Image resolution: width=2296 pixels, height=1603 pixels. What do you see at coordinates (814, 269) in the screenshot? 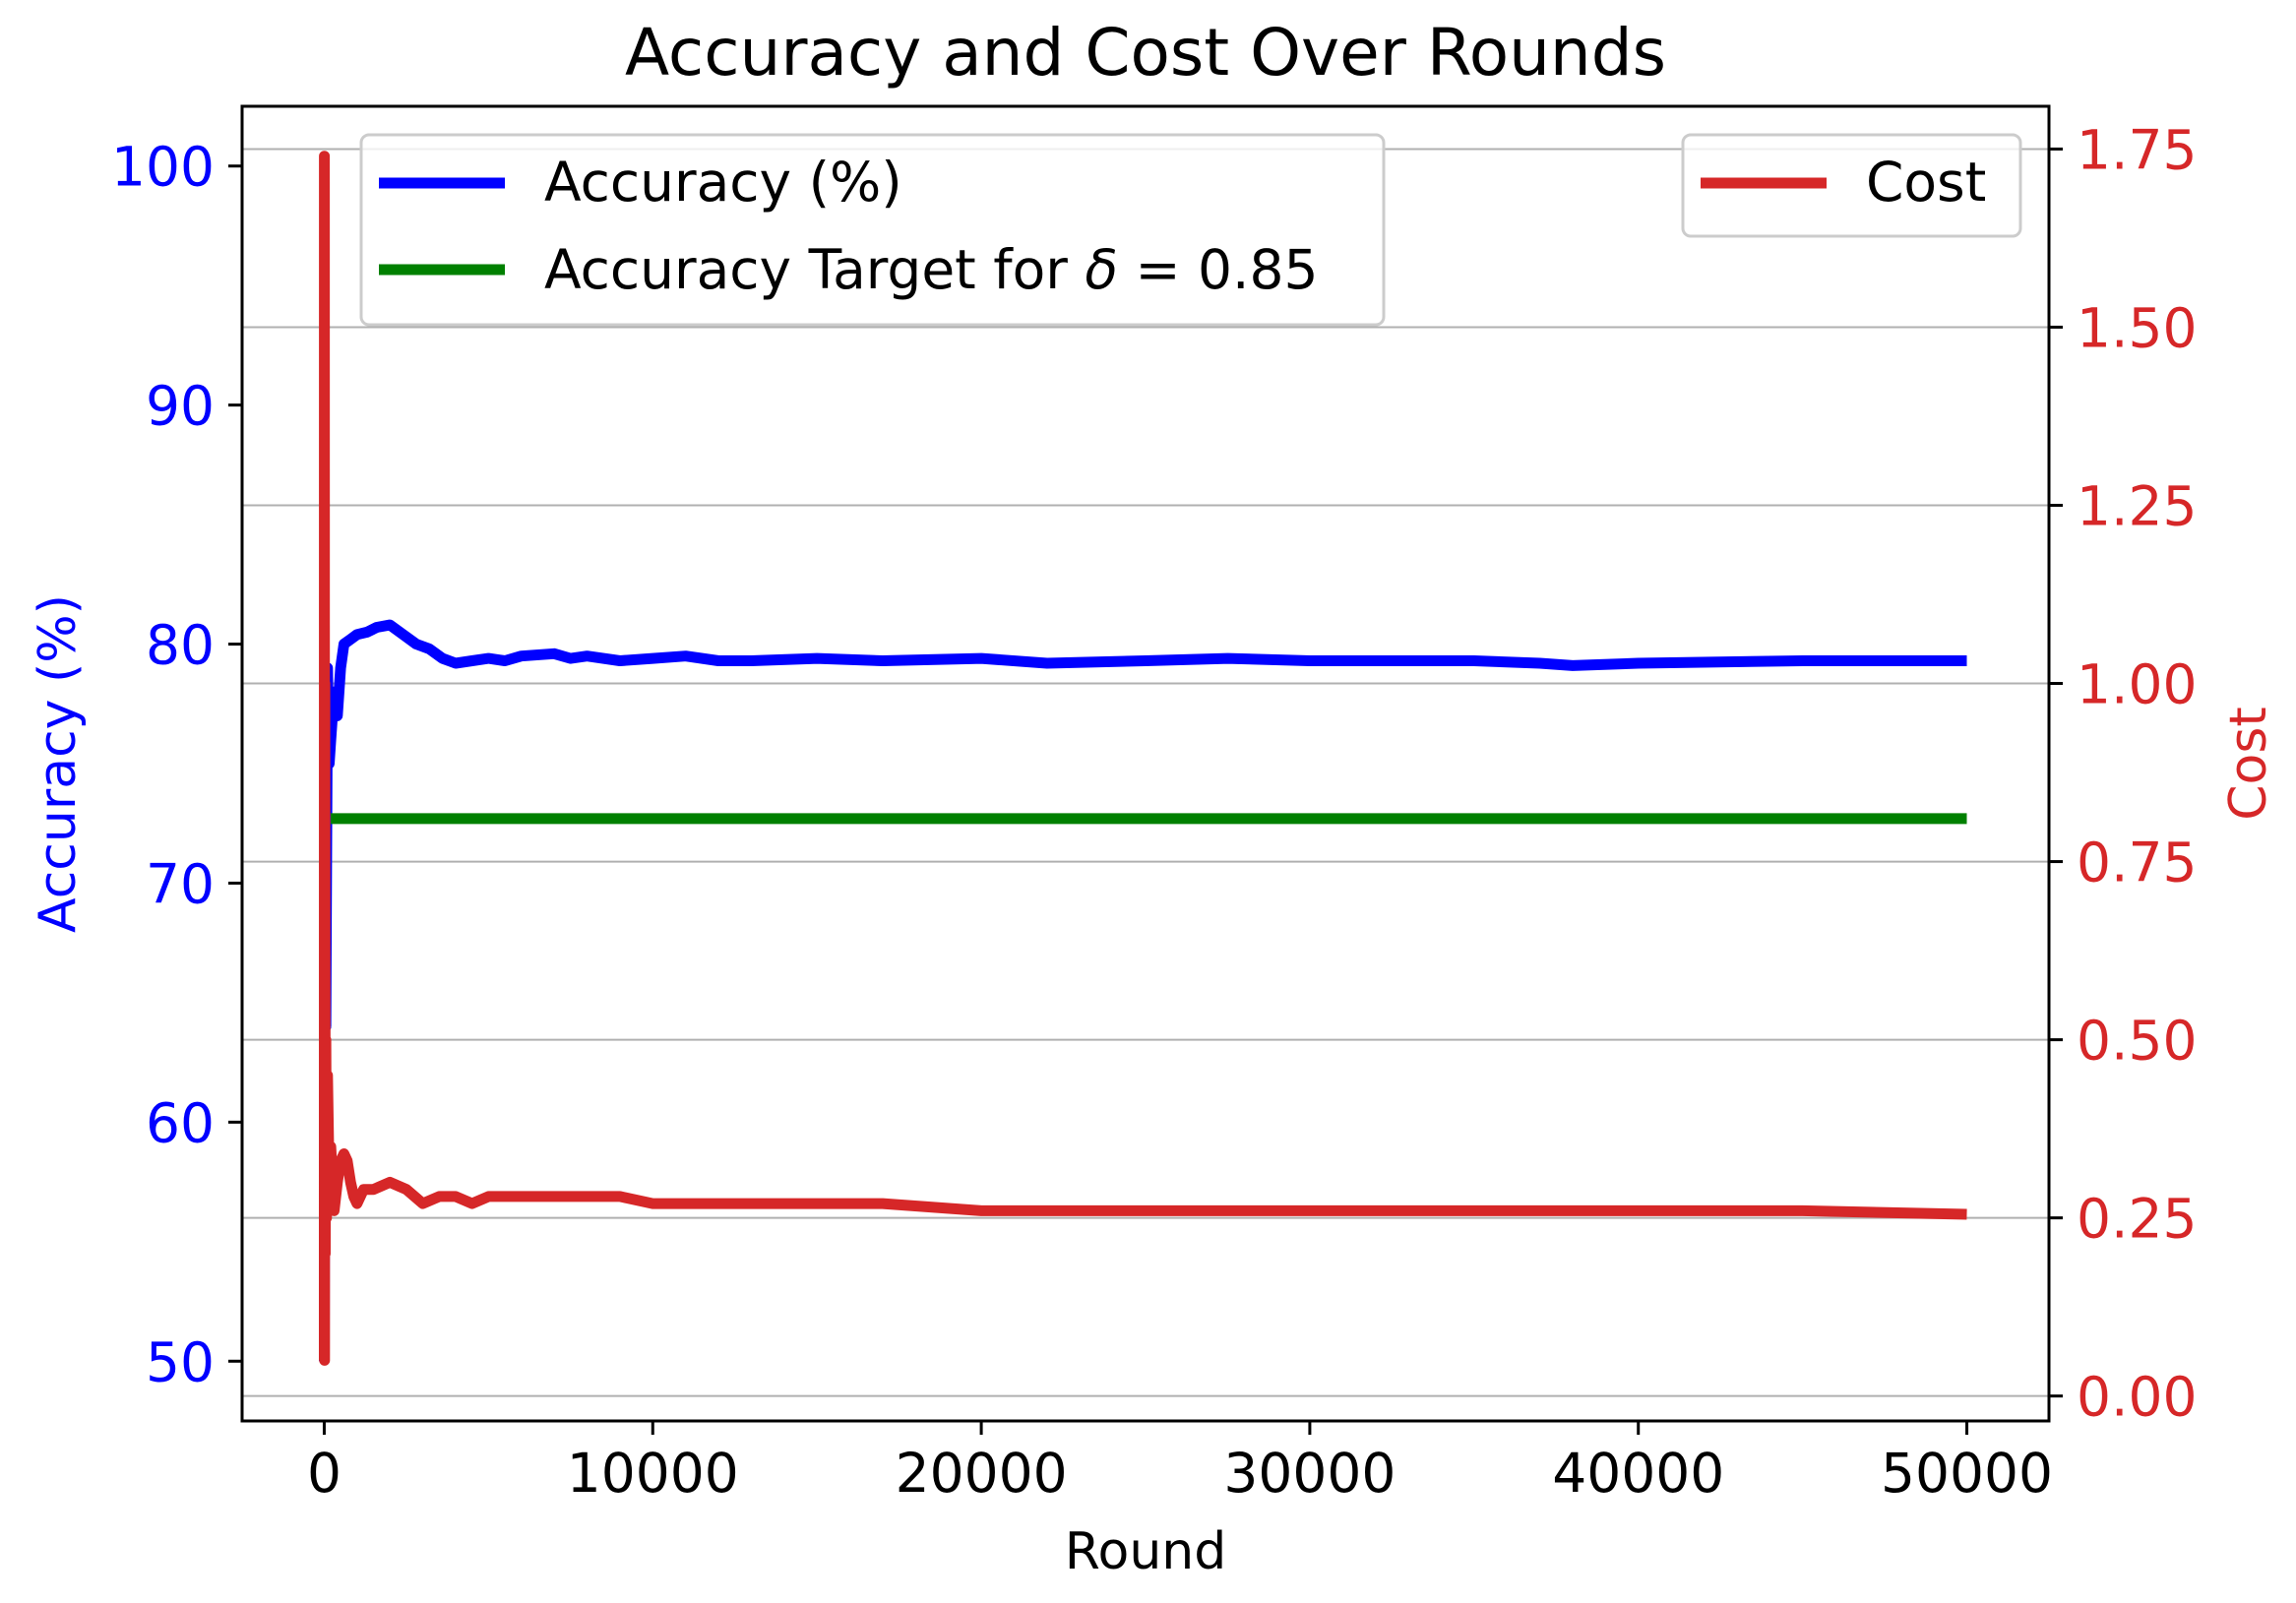
I see `legend-target-label-prefix: Accuracy Target for` at bounding box center [814, 269].